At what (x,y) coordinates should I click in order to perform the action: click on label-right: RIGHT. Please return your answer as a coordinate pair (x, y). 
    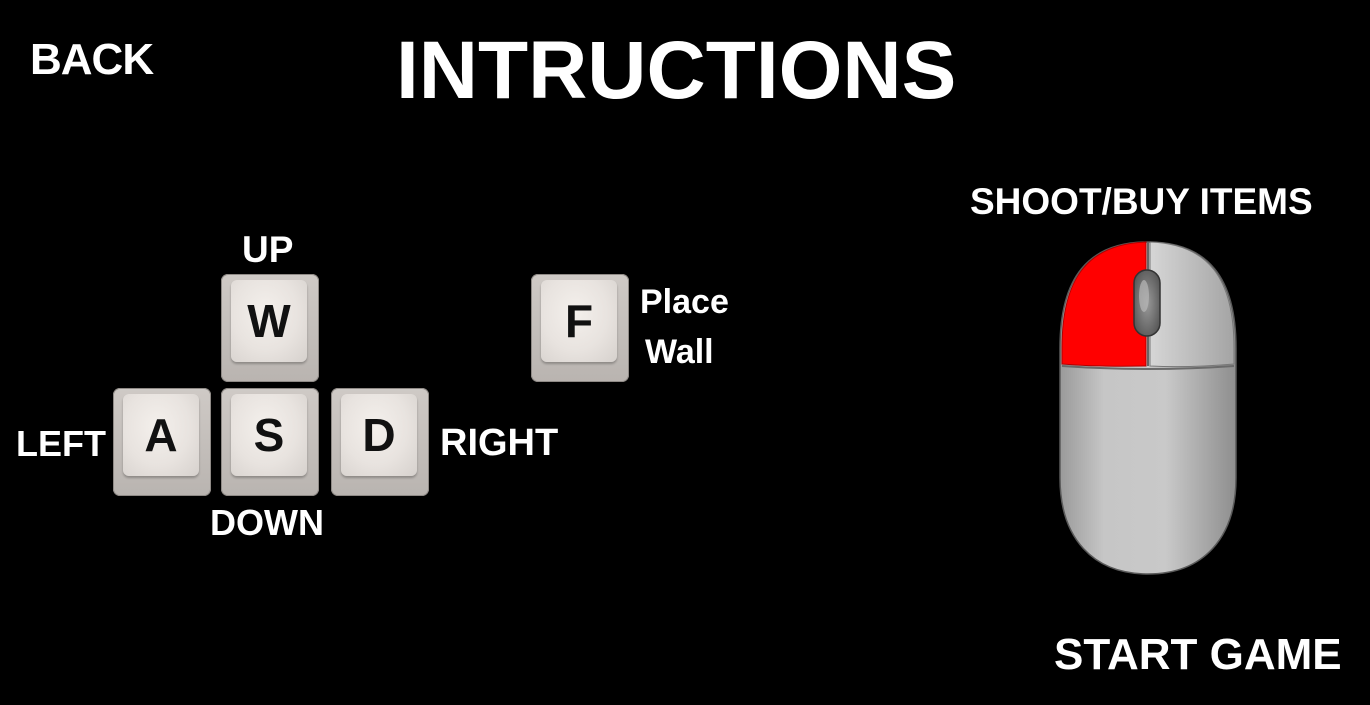
    Looking at the image, I should click on (499, 443).